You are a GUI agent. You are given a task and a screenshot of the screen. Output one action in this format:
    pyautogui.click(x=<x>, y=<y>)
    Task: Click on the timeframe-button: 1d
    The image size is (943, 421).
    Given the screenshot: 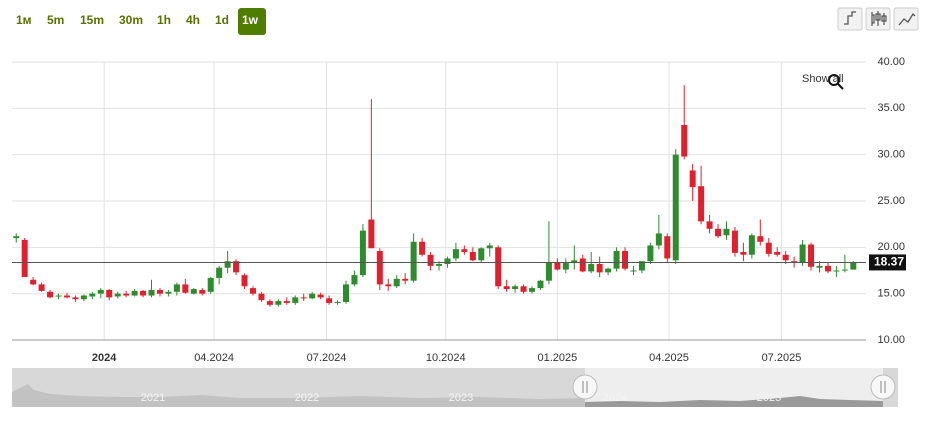 What is the action you would take?
    pyautogui.click(x=222, y=20)
    